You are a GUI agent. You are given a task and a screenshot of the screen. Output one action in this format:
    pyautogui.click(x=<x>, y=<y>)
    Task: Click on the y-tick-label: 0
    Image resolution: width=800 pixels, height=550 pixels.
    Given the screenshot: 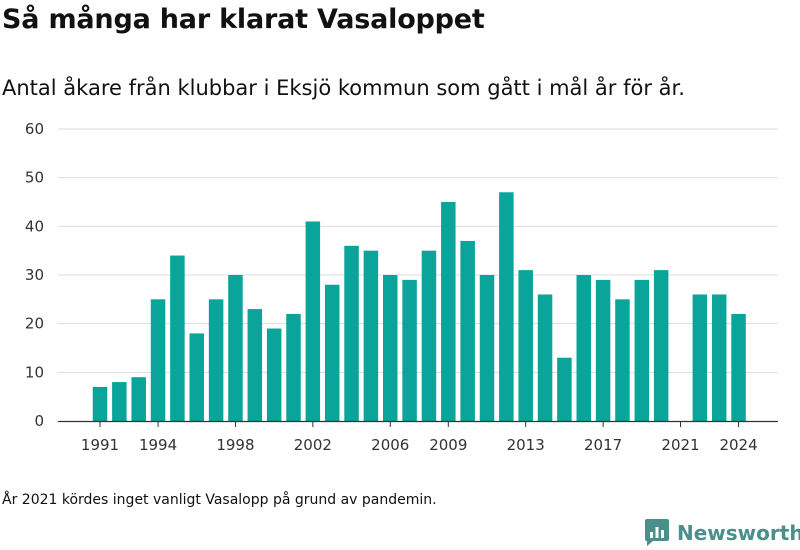 What is the action you would take?
    pyautogui.click(x=39, y=421)
    